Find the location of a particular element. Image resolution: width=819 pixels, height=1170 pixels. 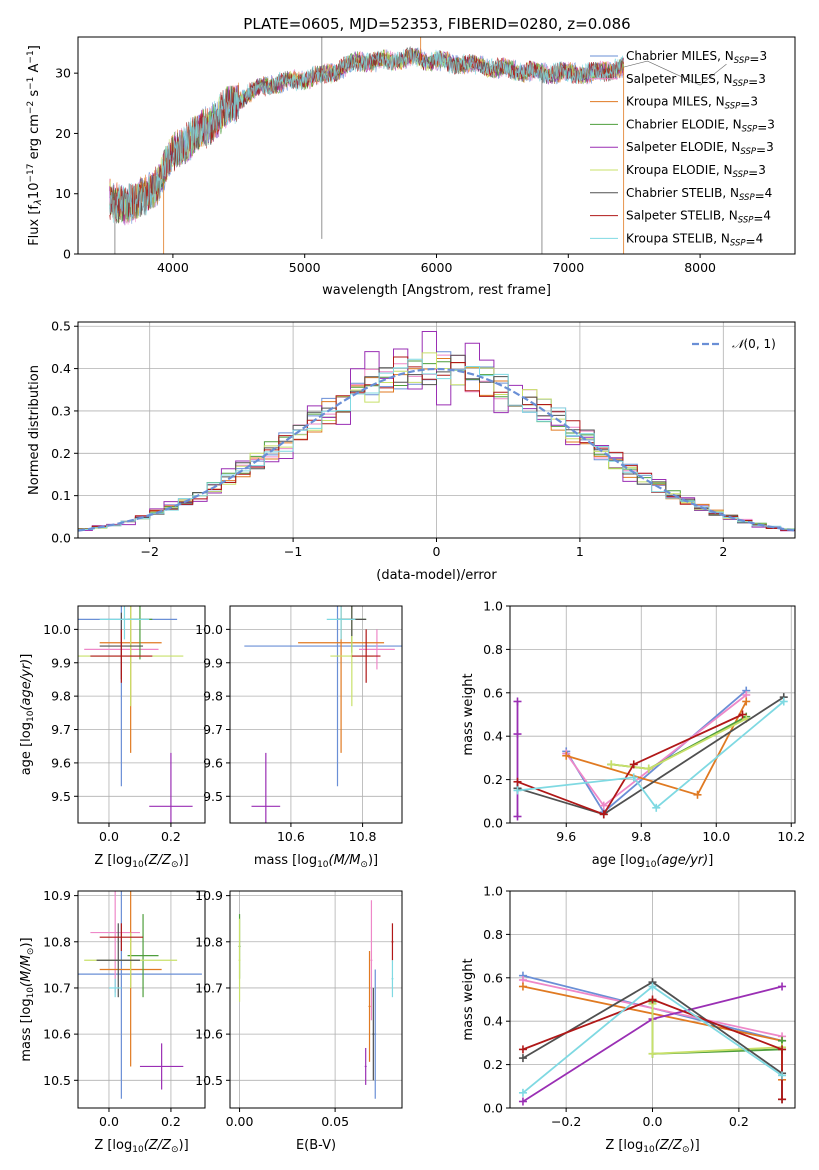

y-axis-label-text: Flux [f is located at coordinates (34, 225).